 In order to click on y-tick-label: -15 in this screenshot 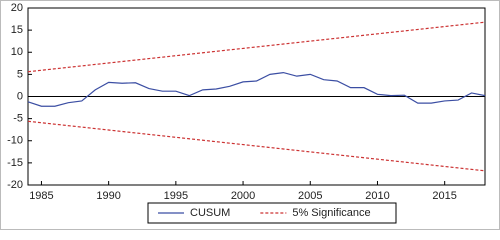, I will do `click(15, 163)`.